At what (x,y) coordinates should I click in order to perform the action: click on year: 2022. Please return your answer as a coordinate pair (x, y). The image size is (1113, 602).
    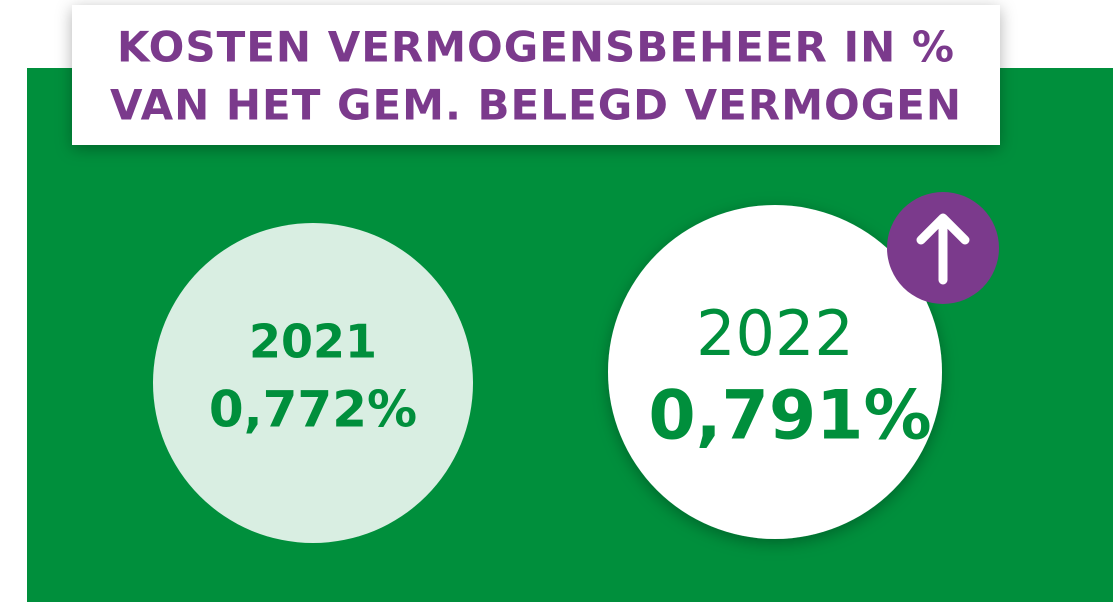
    Looking at the image, I should click on (775, 333).